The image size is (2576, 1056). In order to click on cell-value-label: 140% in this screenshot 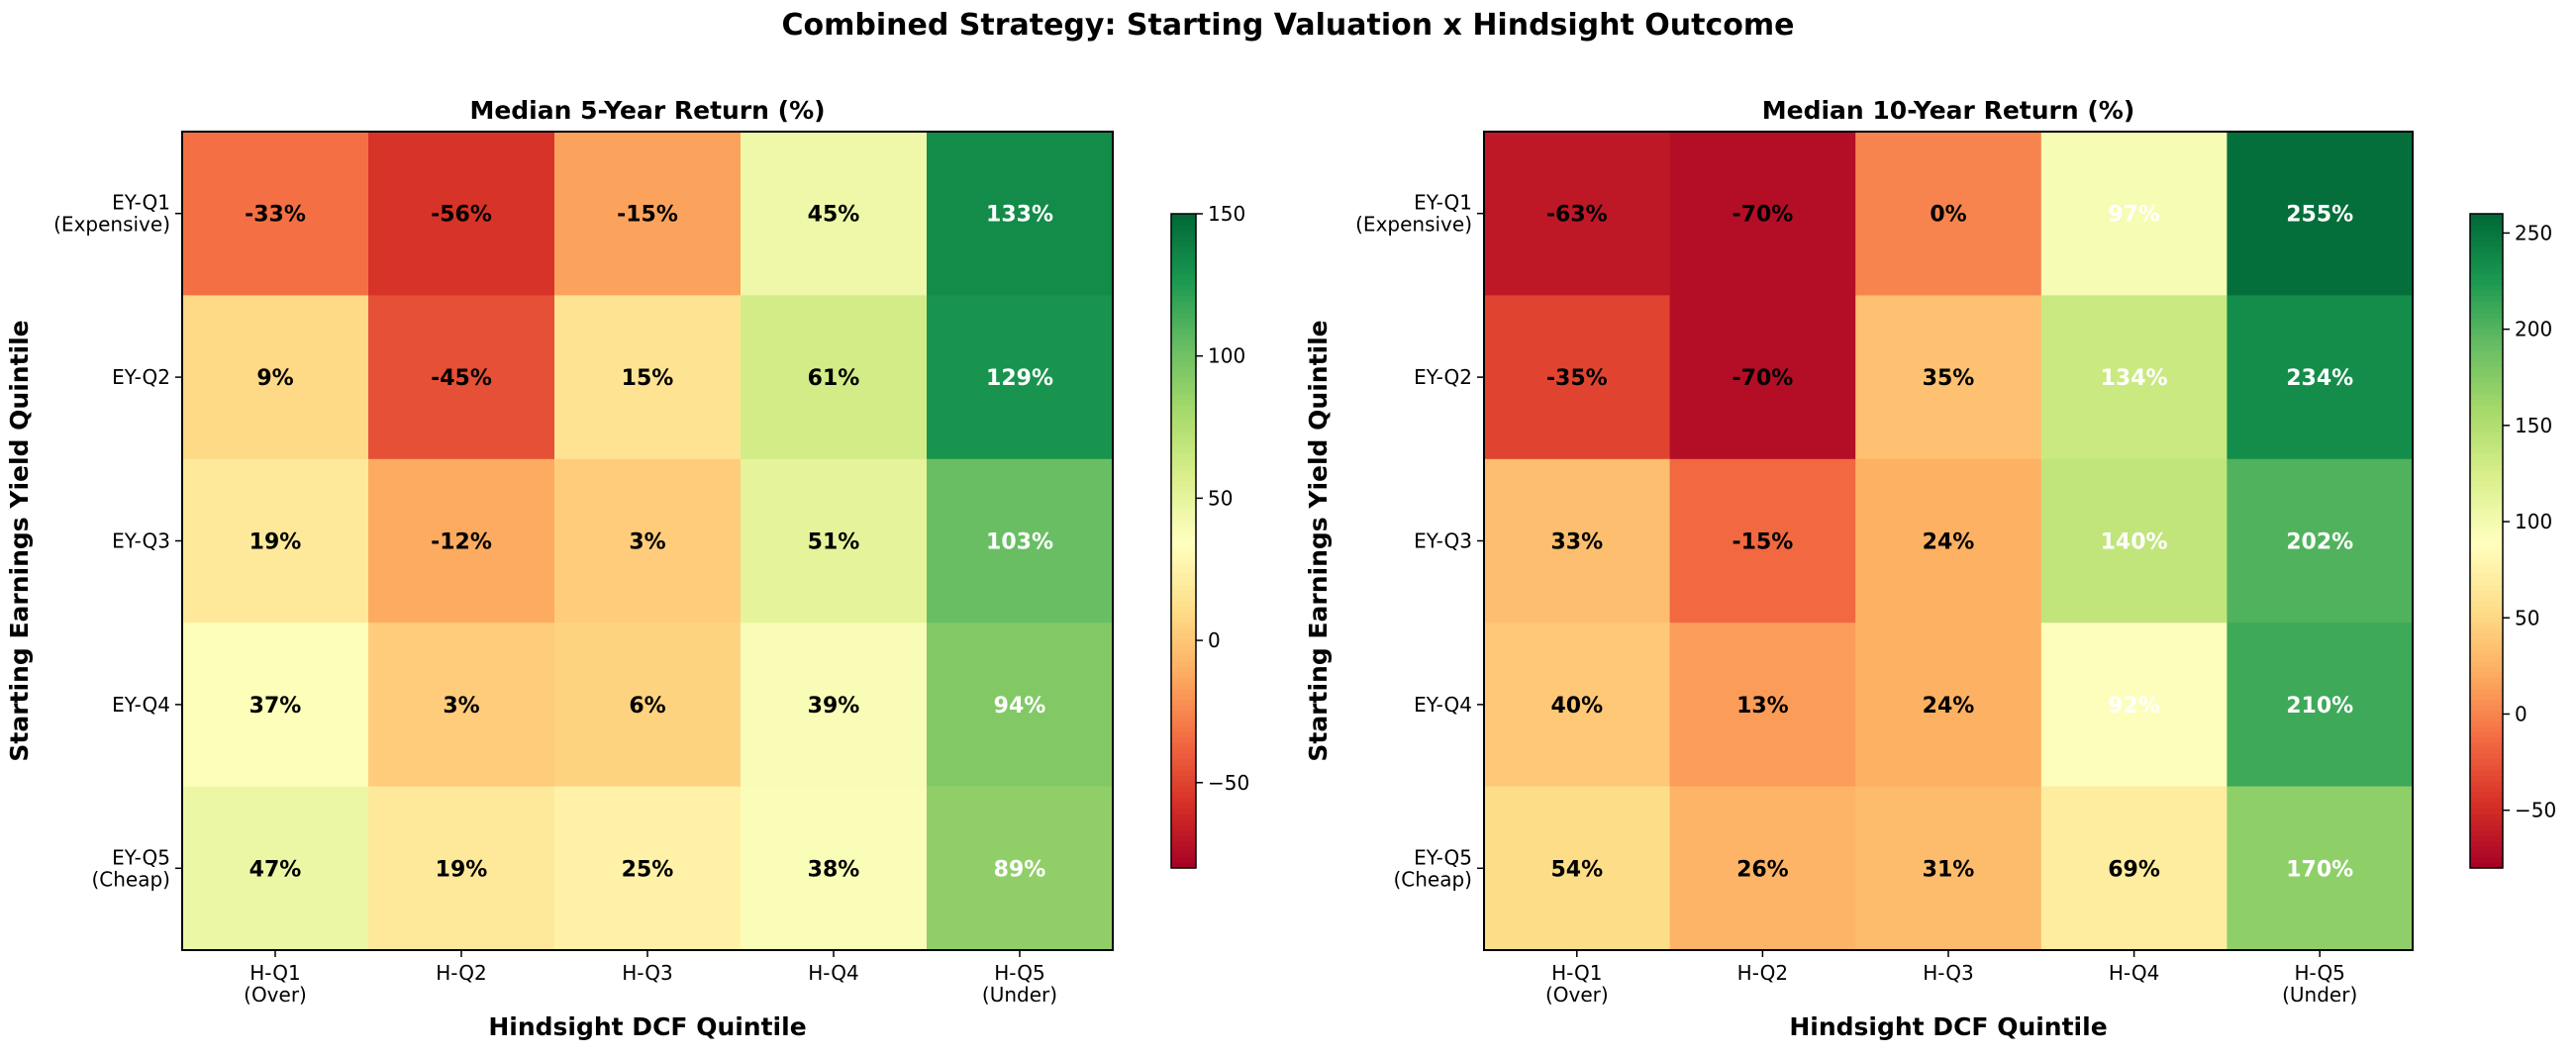, I will do `click(2135, 543)`.